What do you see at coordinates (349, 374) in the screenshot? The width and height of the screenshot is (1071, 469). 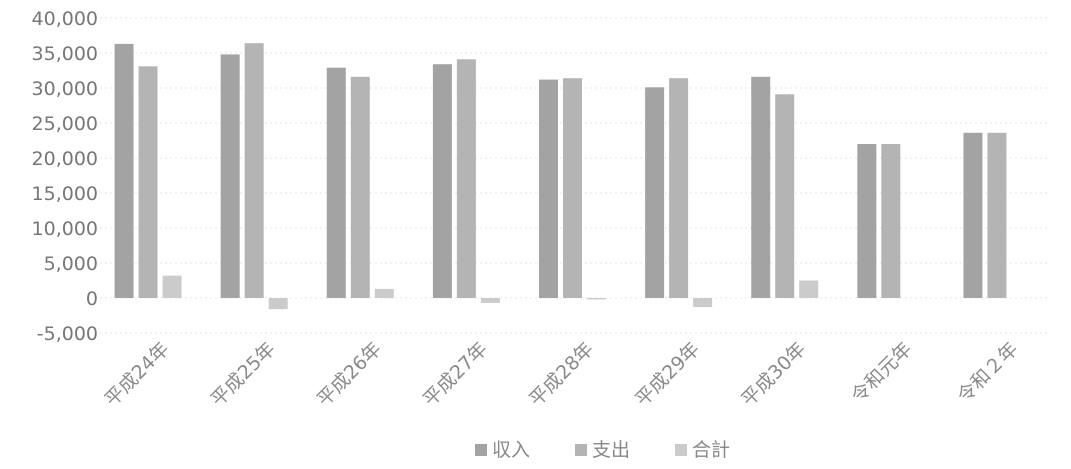 I see `x-category-label: 平成26年` at bounding box center [349, 374].